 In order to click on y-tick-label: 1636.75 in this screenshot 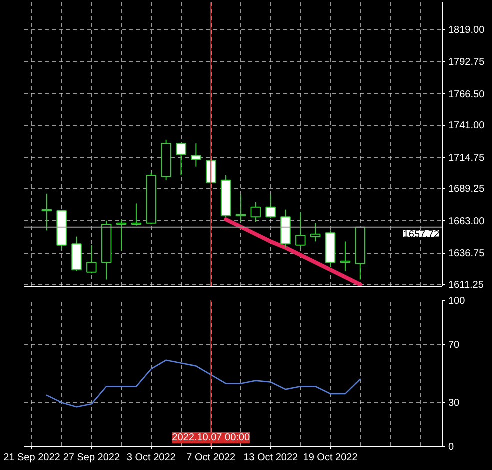, I will do `click(467, 254)`.